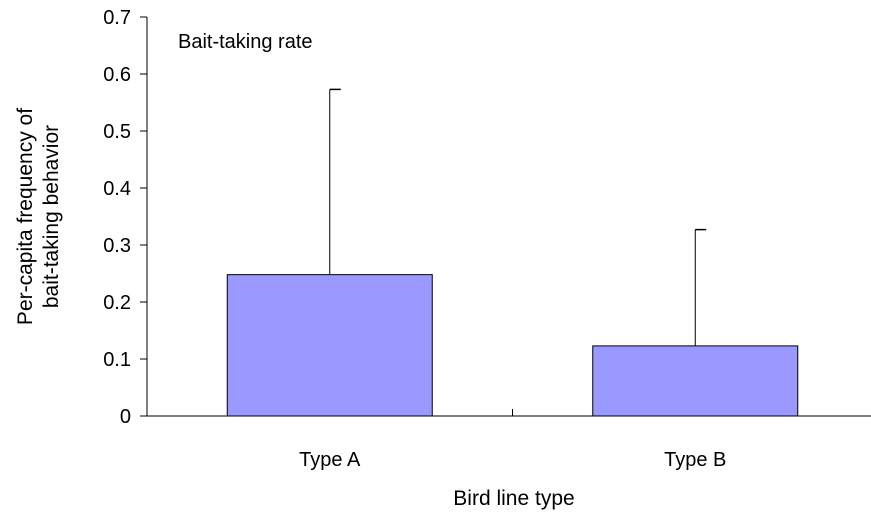  I want to click on y-tick-label: 0.5, so click(117, 132).